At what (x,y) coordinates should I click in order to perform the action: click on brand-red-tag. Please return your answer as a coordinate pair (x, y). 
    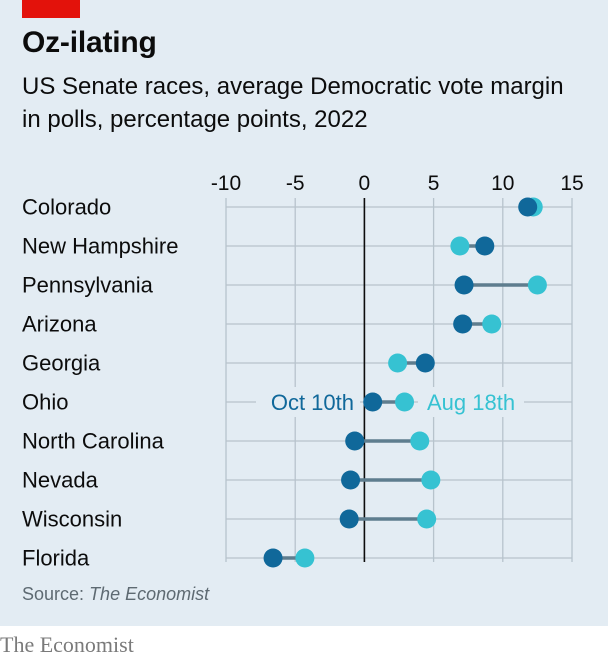
    Looking at the image, I should click on (51, 9).